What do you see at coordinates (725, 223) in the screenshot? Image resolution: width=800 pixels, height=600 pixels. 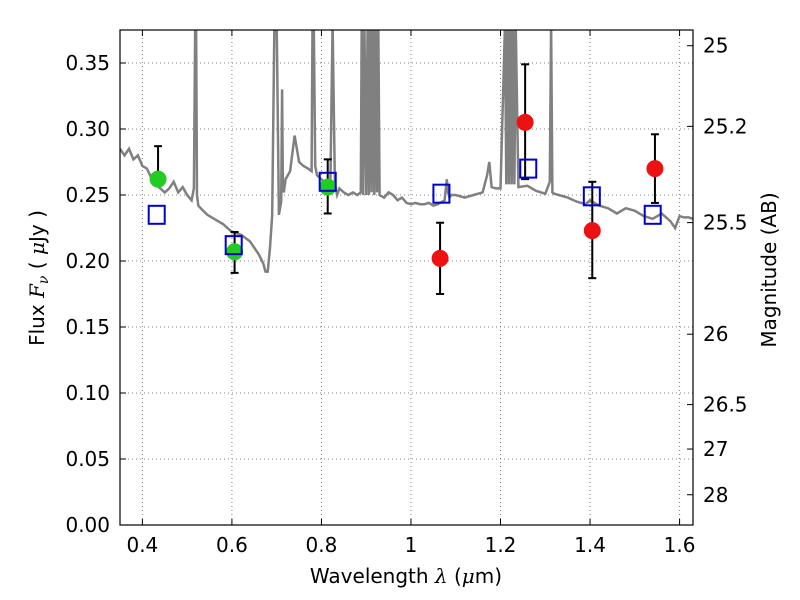 I see `y2-tick-label: 25.5` at bounding box center [725, 223].